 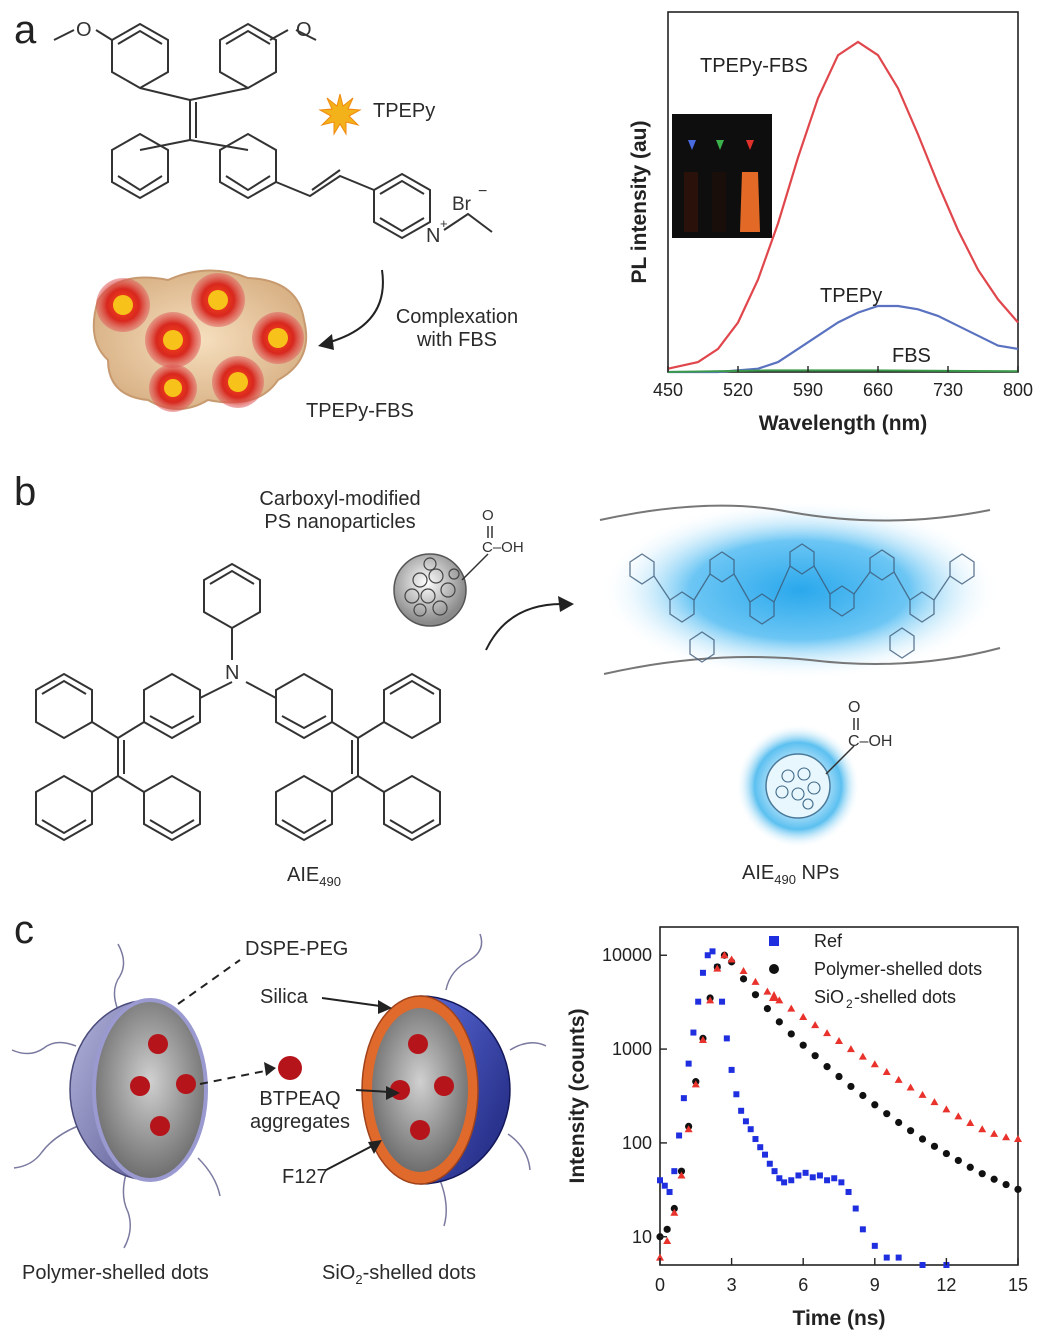 I want to click on f127-label: F127, so click(x=305, y=1177).